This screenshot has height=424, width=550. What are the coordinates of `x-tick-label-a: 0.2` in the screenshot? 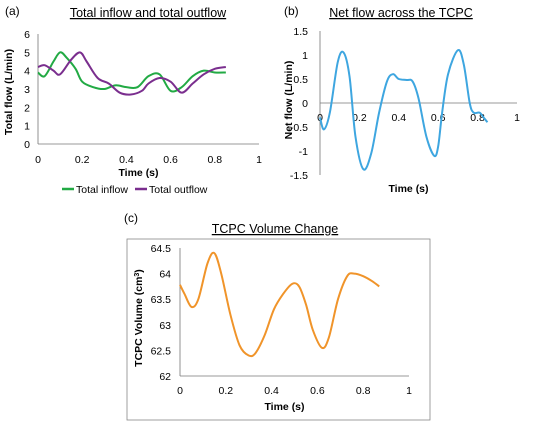 It's located at (82, 160).